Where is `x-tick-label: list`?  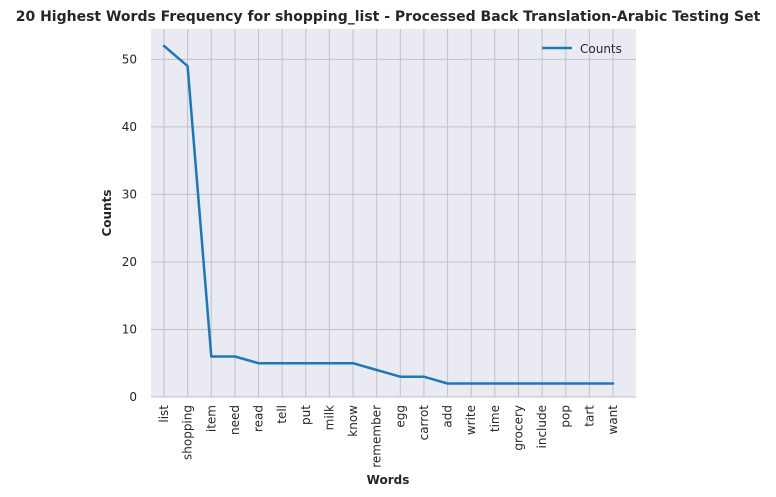 x-tick-label: list is located at coordinates (164, 414).